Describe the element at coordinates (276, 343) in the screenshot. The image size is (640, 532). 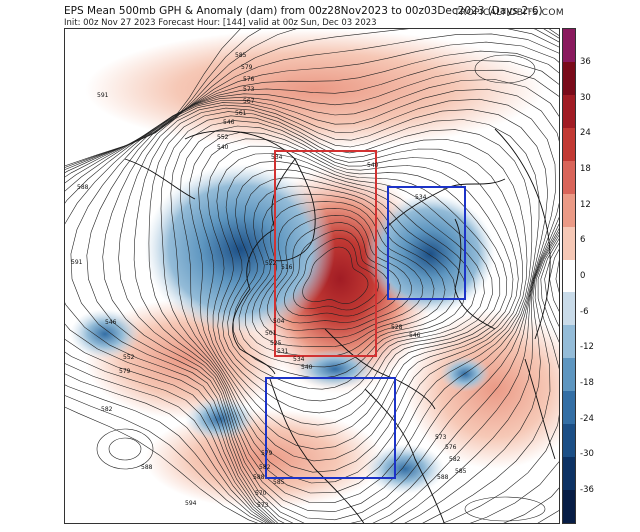
I see `contour-label: 525` at that location.